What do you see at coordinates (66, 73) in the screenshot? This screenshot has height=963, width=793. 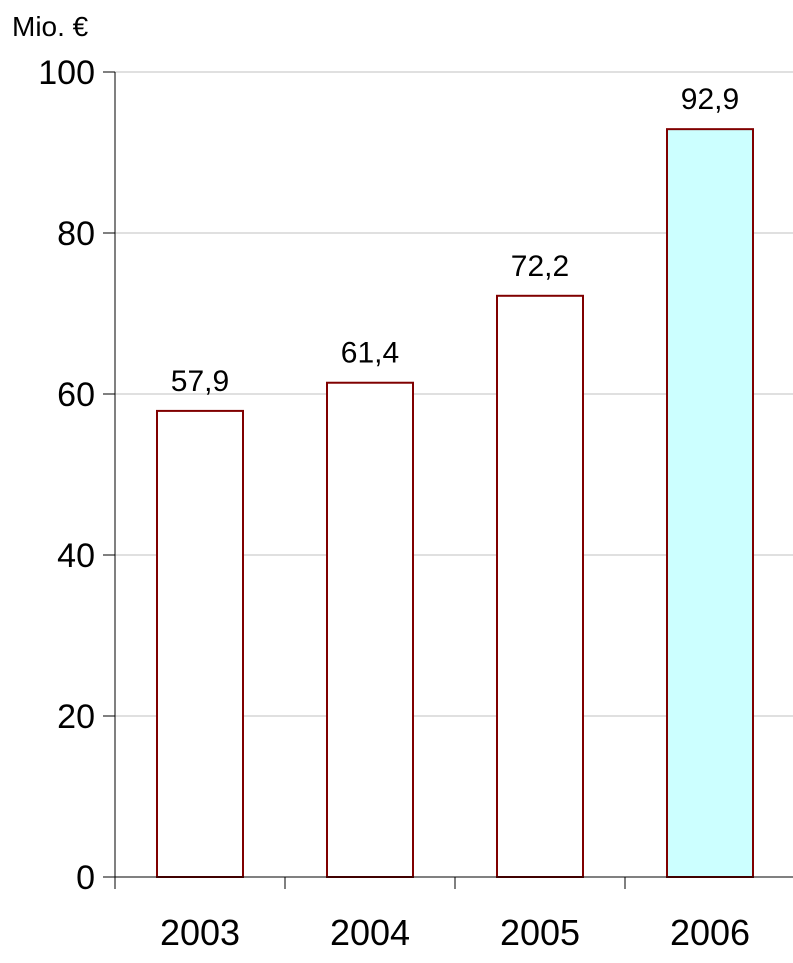 I see `y-tick-label-100: 100` at bounding box center [66, 73].